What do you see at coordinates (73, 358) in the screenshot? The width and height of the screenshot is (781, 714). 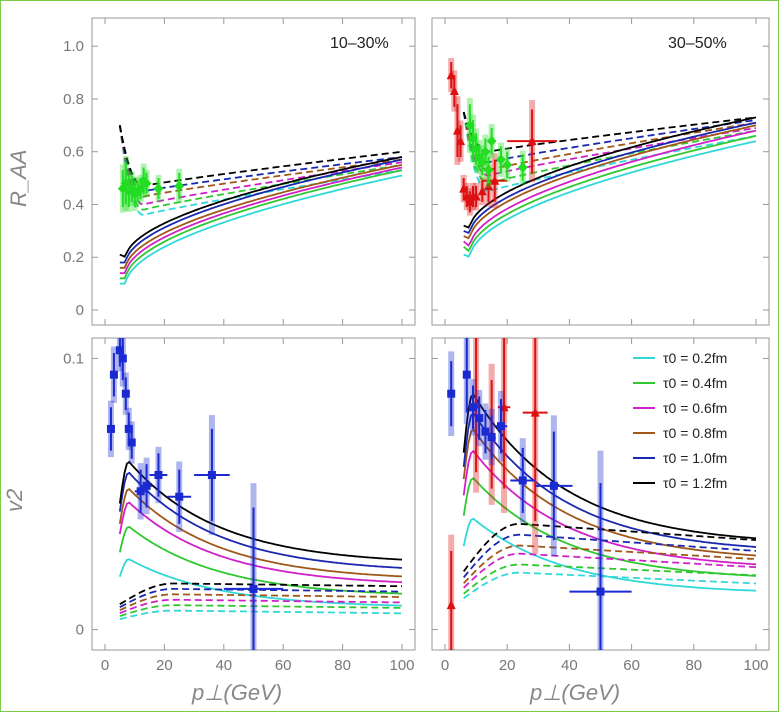 I see `y-tick-label: 0.1` at bounding box center [73, 358].